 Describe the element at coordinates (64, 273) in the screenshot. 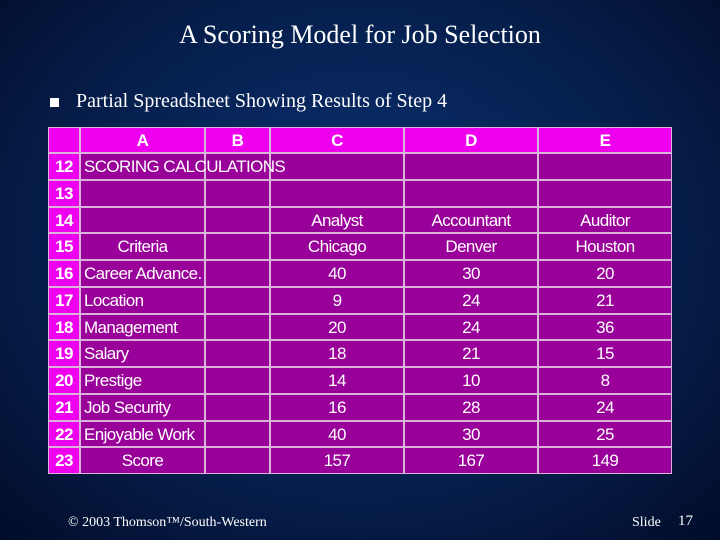

I see `row-header: 16` at that location.